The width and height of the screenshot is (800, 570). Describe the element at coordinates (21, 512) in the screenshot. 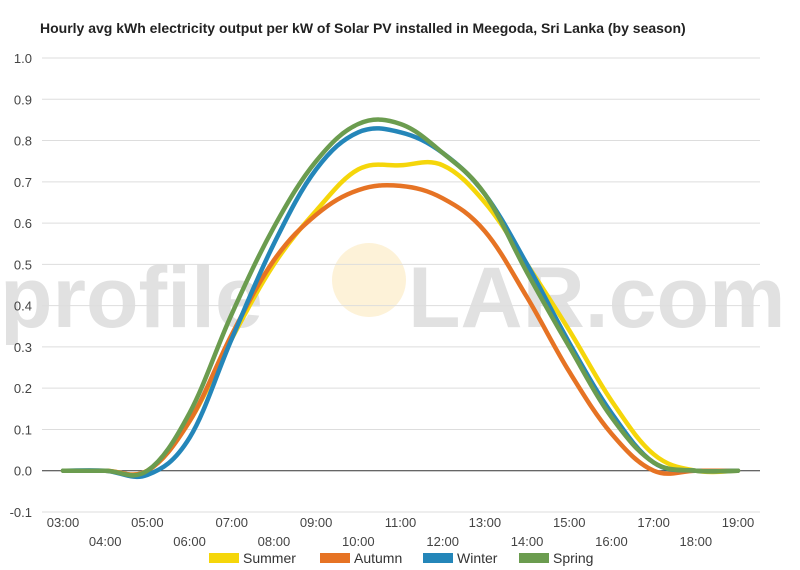

I see `y-tick-label: -0.1` at that location.